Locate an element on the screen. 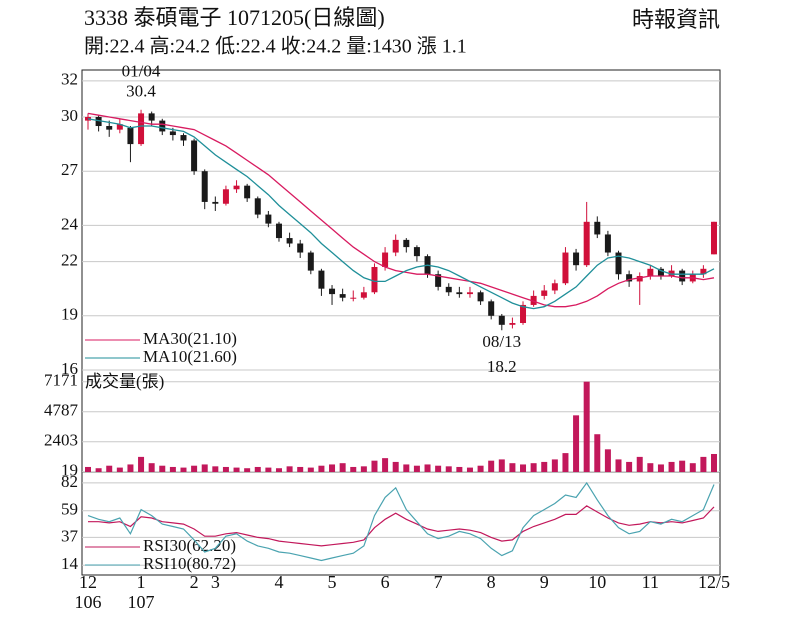 The height and width of the screenshot is (640, 800). x-tick-label: 3 is located at coordinates (215, 582).